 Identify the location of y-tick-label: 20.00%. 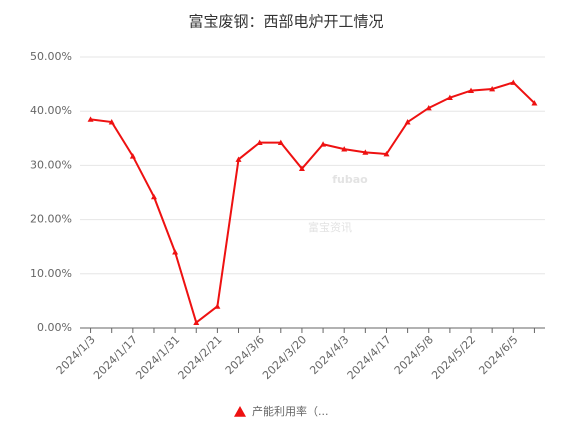
(51, 219).